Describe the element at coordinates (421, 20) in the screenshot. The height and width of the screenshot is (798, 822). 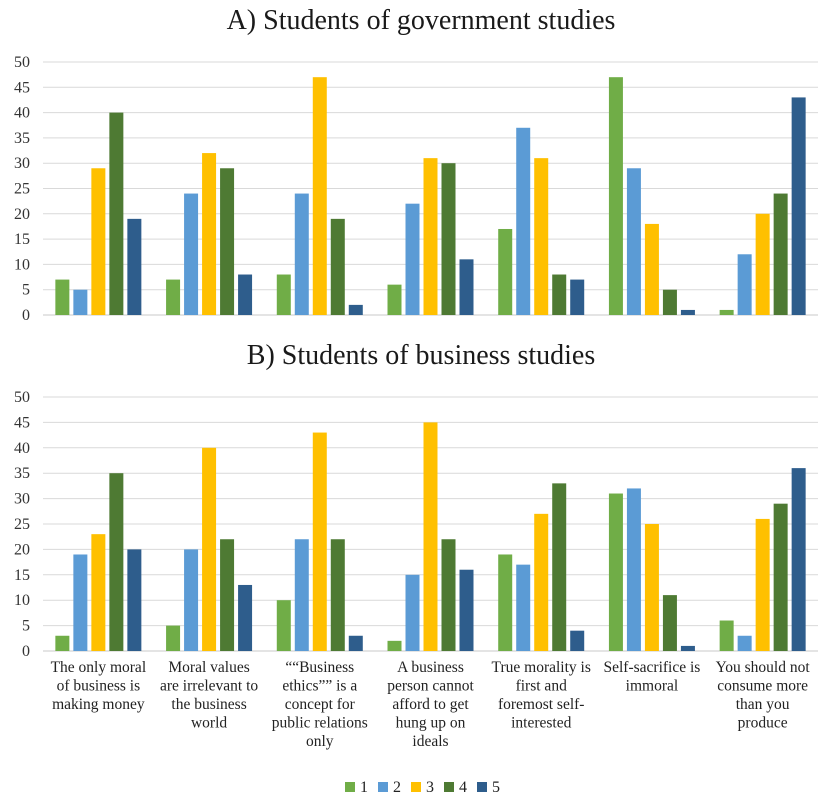
I see `panel-a-title: A) Students of government studies` at that location.